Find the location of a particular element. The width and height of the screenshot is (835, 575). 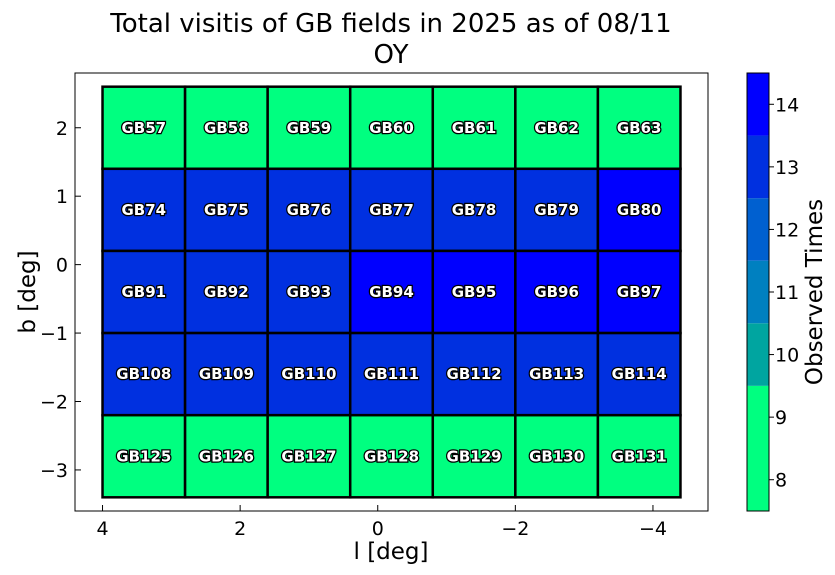

x-axis-ticks: 4 2 0 −2 −4 is located at coordinates (381, 522).